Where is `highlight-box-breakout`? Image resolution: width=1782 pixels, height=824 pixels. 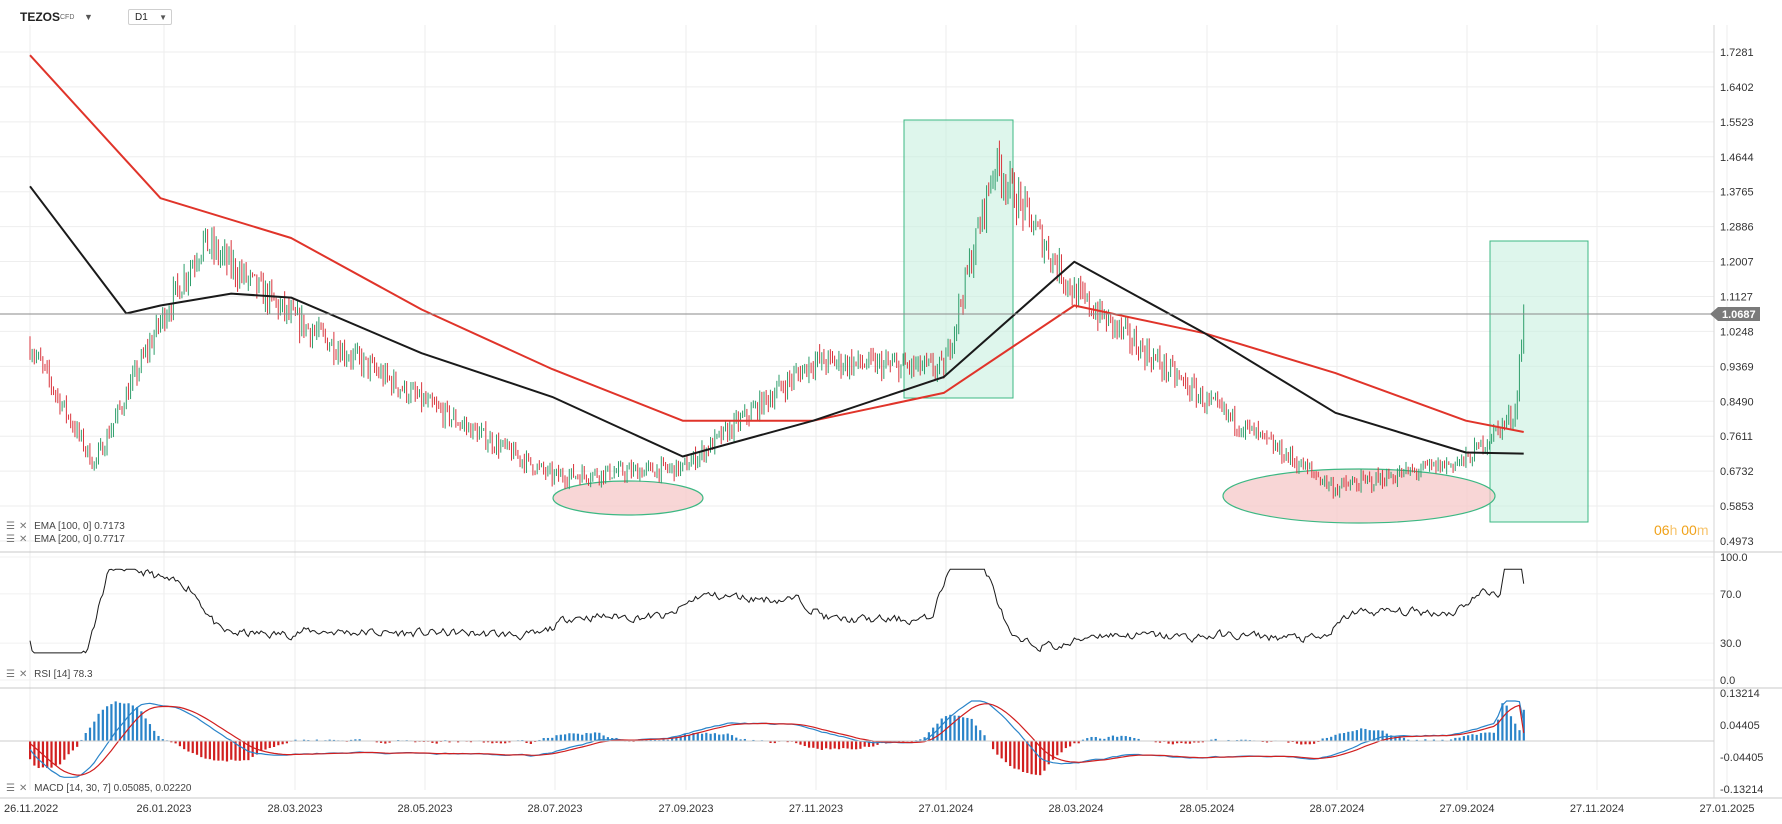
highlight-box-breakout is located at coordinates (1539, 381).